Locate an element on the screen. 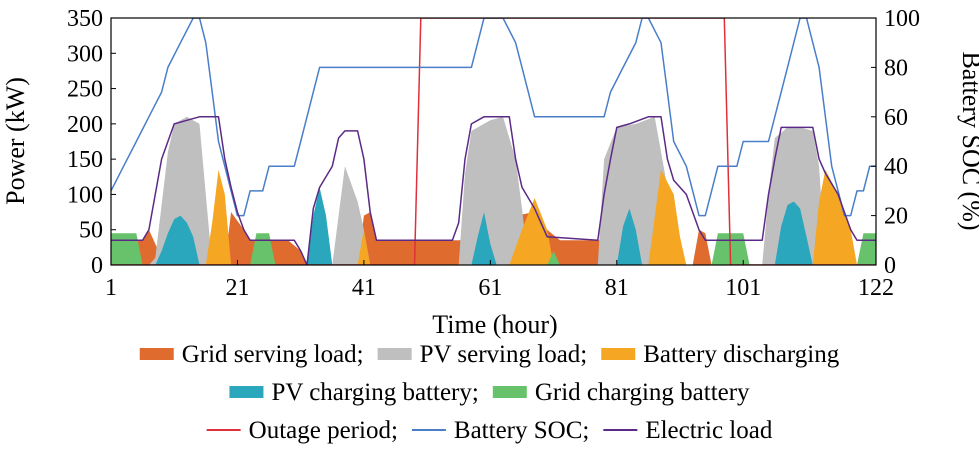 The width and height of the screenshot is (979, 455). legend-swatch-pv-serving-load is located at coordinates (394, 354).